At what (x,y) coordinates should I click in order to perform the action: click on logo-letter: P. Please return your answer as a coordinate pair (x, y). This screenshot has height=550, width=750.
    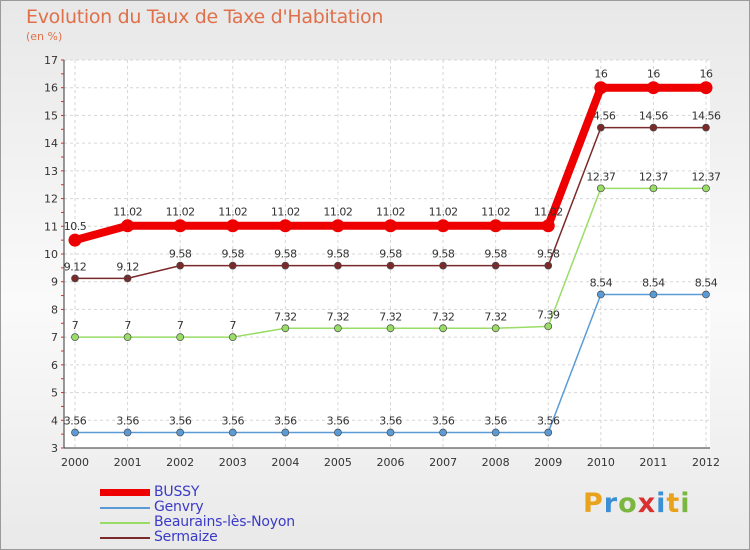
    Looking at the image, I should click on (593, 503).